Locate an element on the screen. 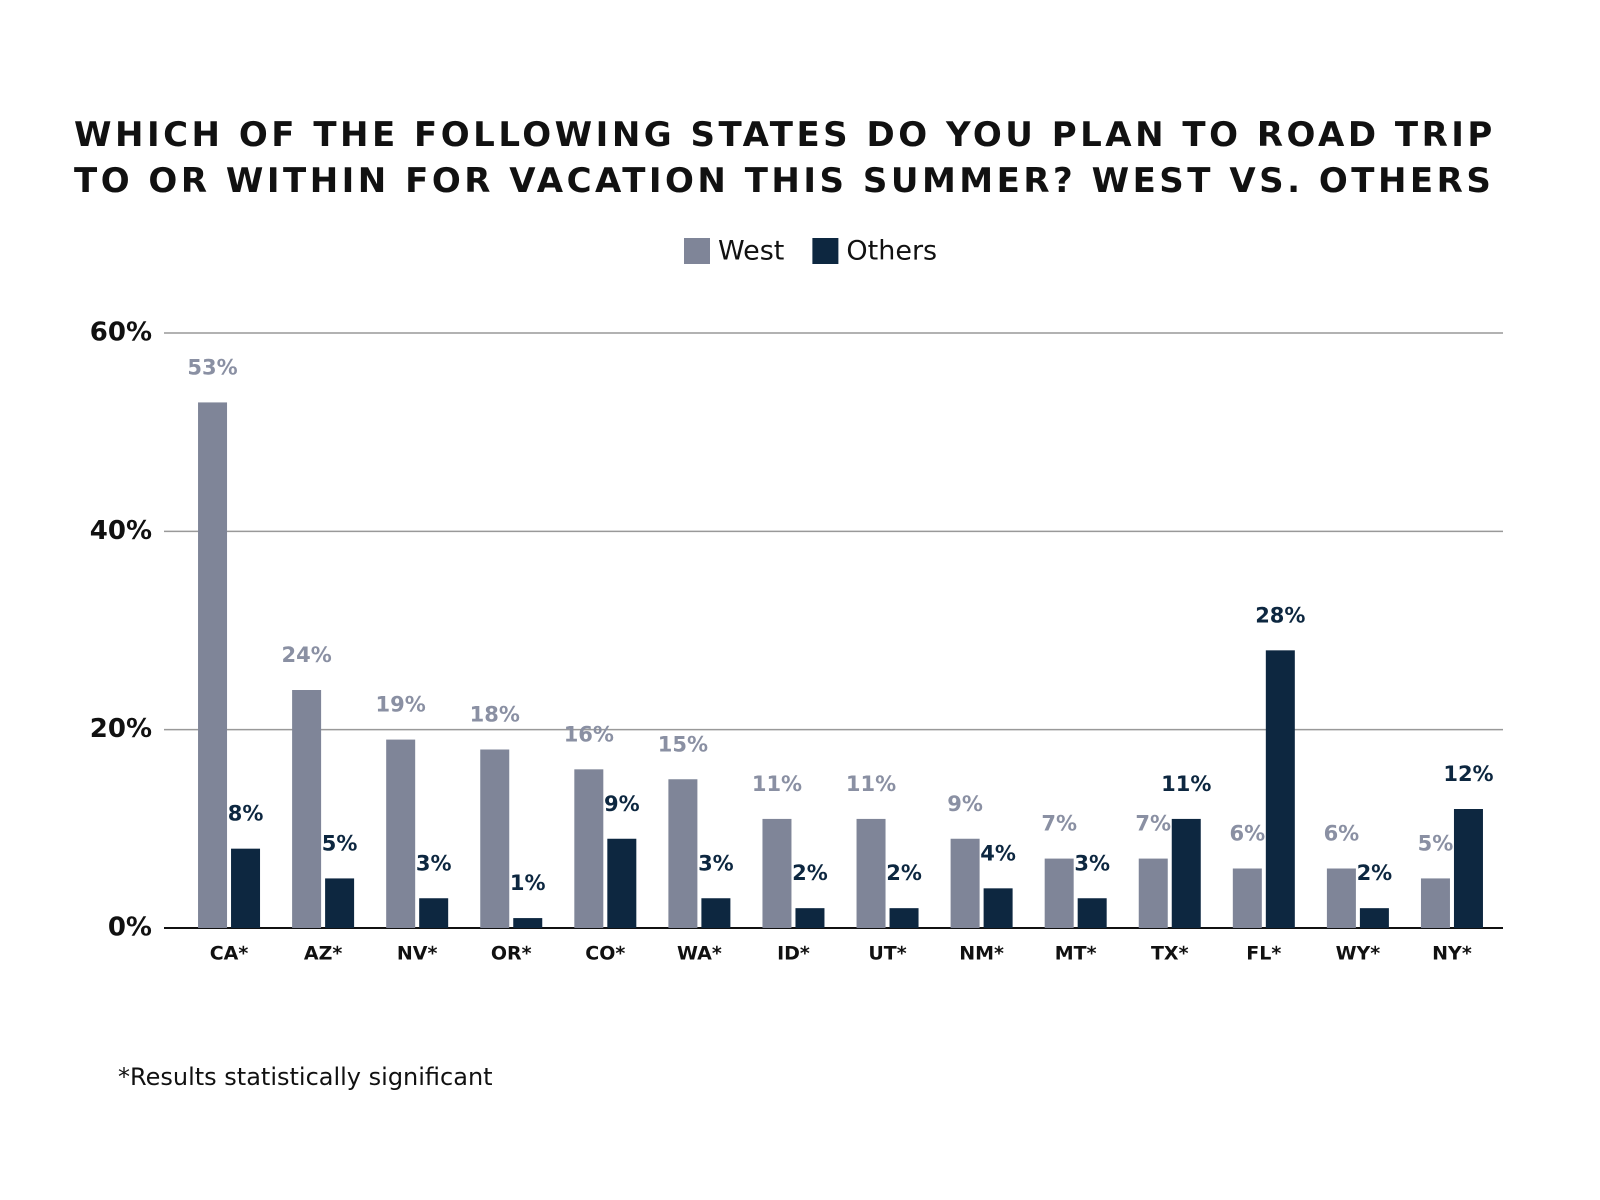  x-tick-label: TX* is located at coordinates (1170, 954).